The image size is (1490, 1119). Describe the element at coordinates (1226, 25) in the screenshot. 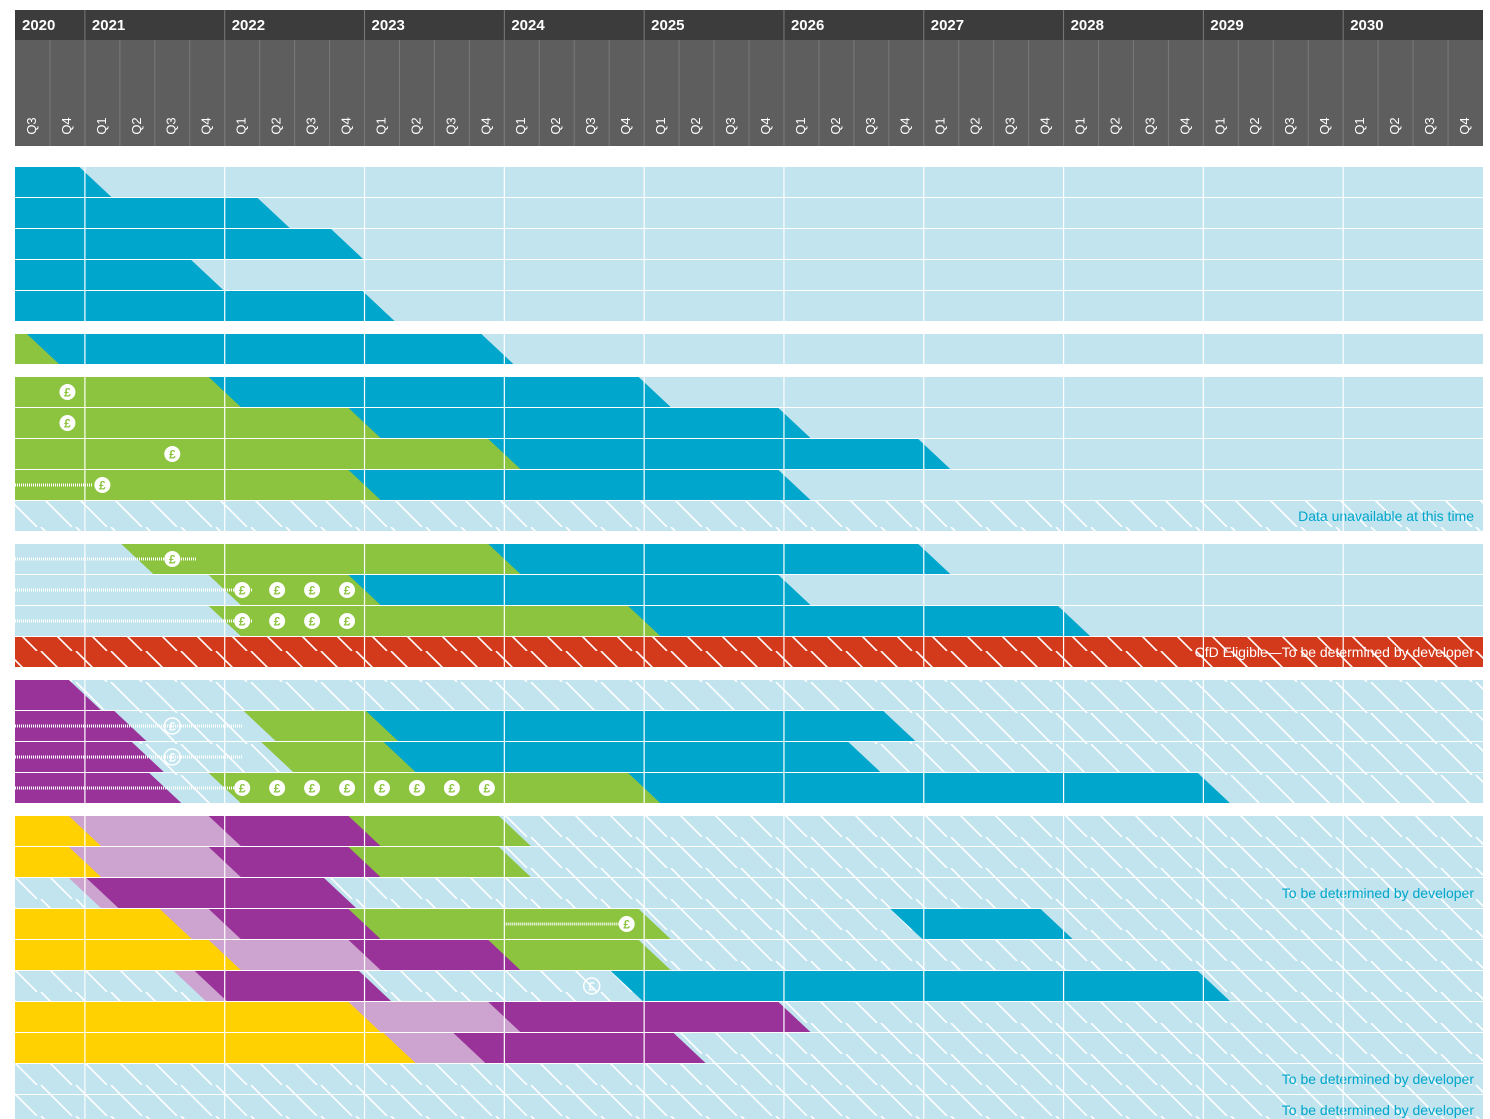

I see `year-label: 2029` at that location.